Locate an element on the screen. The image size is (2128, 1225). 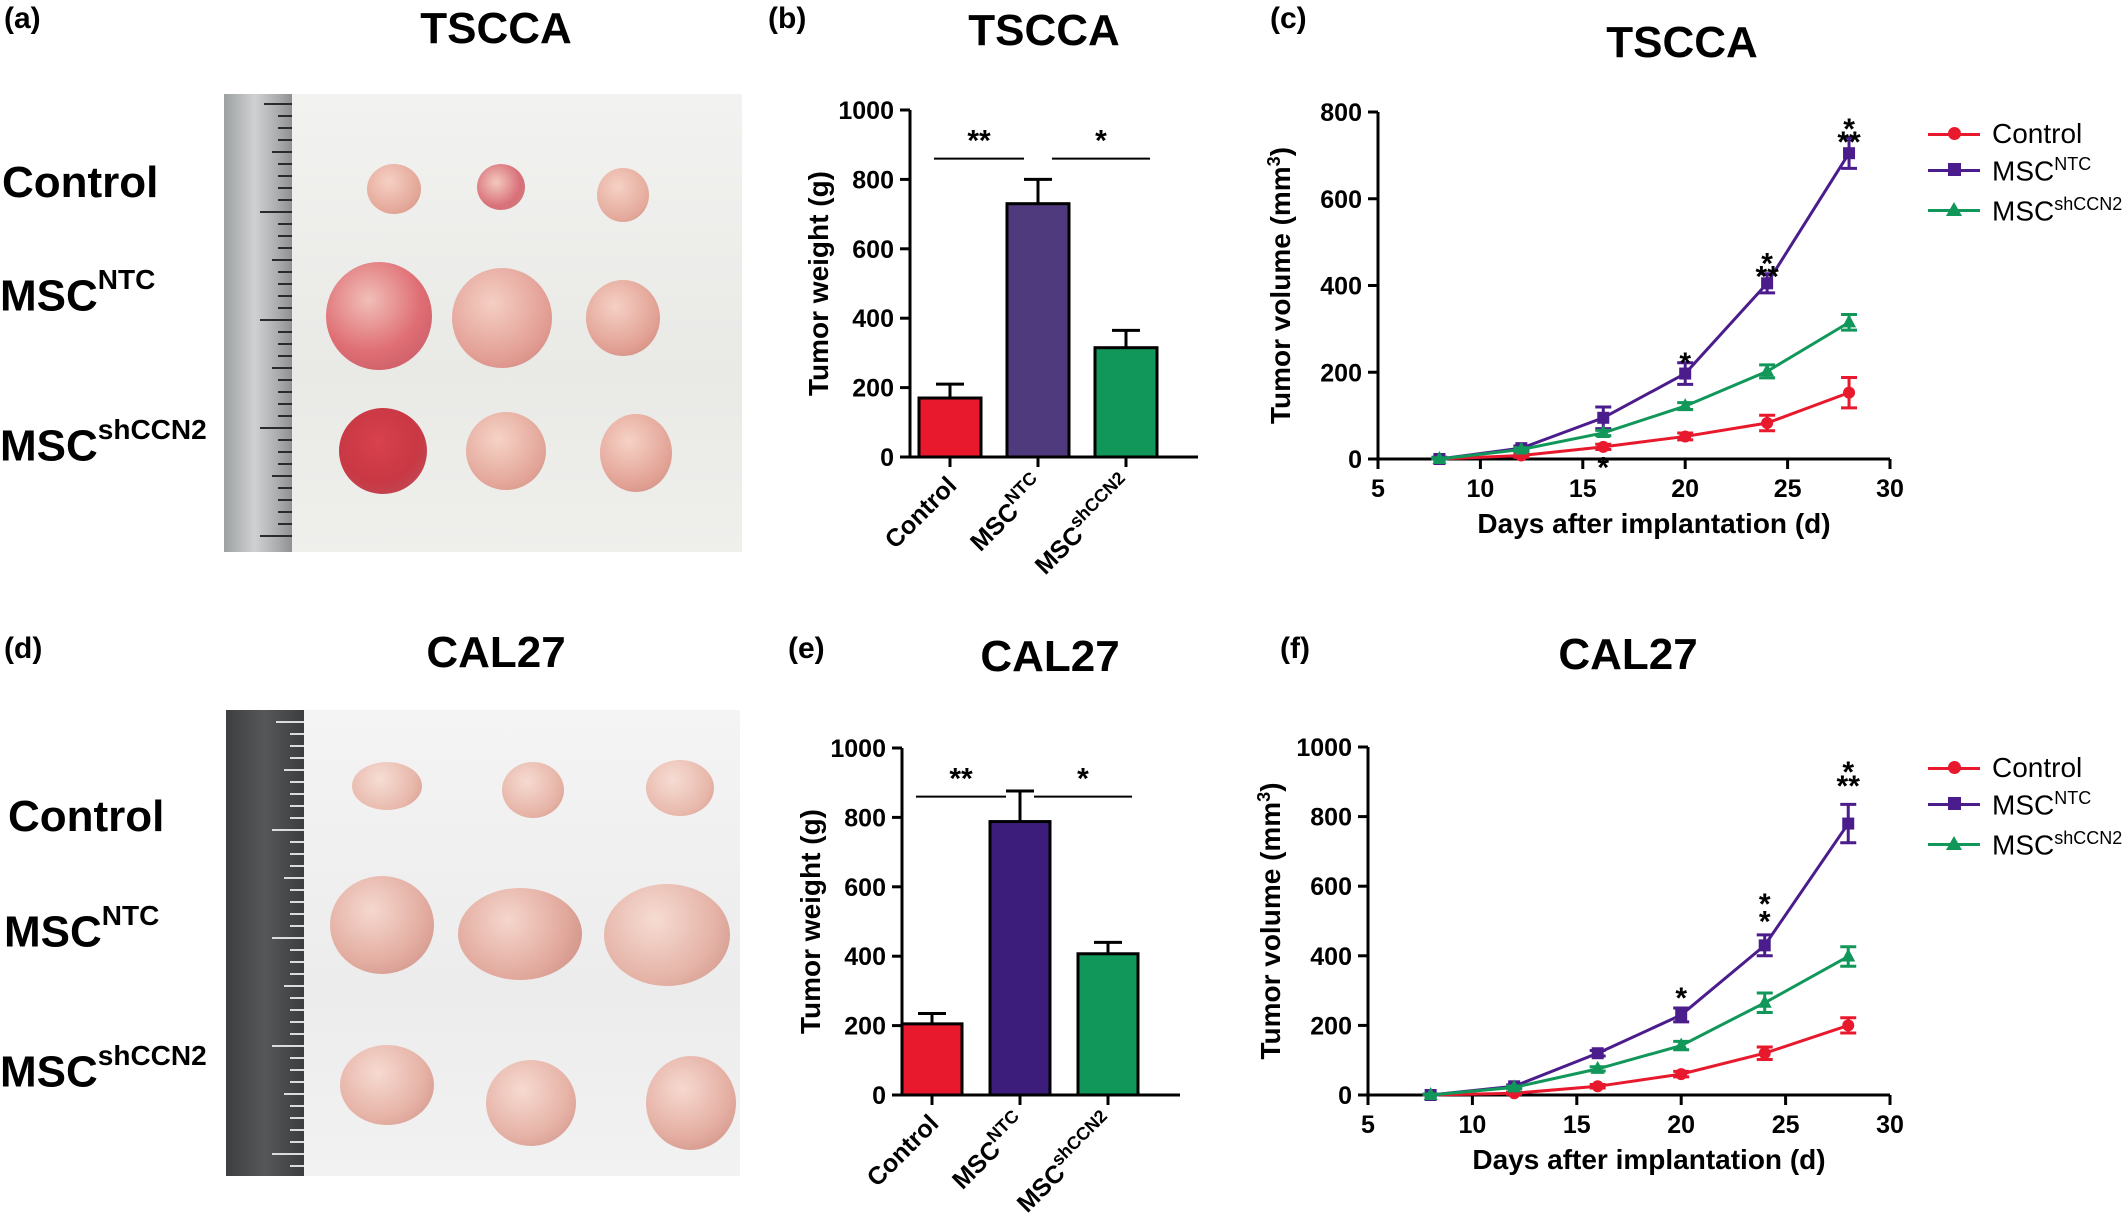
row-label-control-a: Control is located at coordinates (80, 182).